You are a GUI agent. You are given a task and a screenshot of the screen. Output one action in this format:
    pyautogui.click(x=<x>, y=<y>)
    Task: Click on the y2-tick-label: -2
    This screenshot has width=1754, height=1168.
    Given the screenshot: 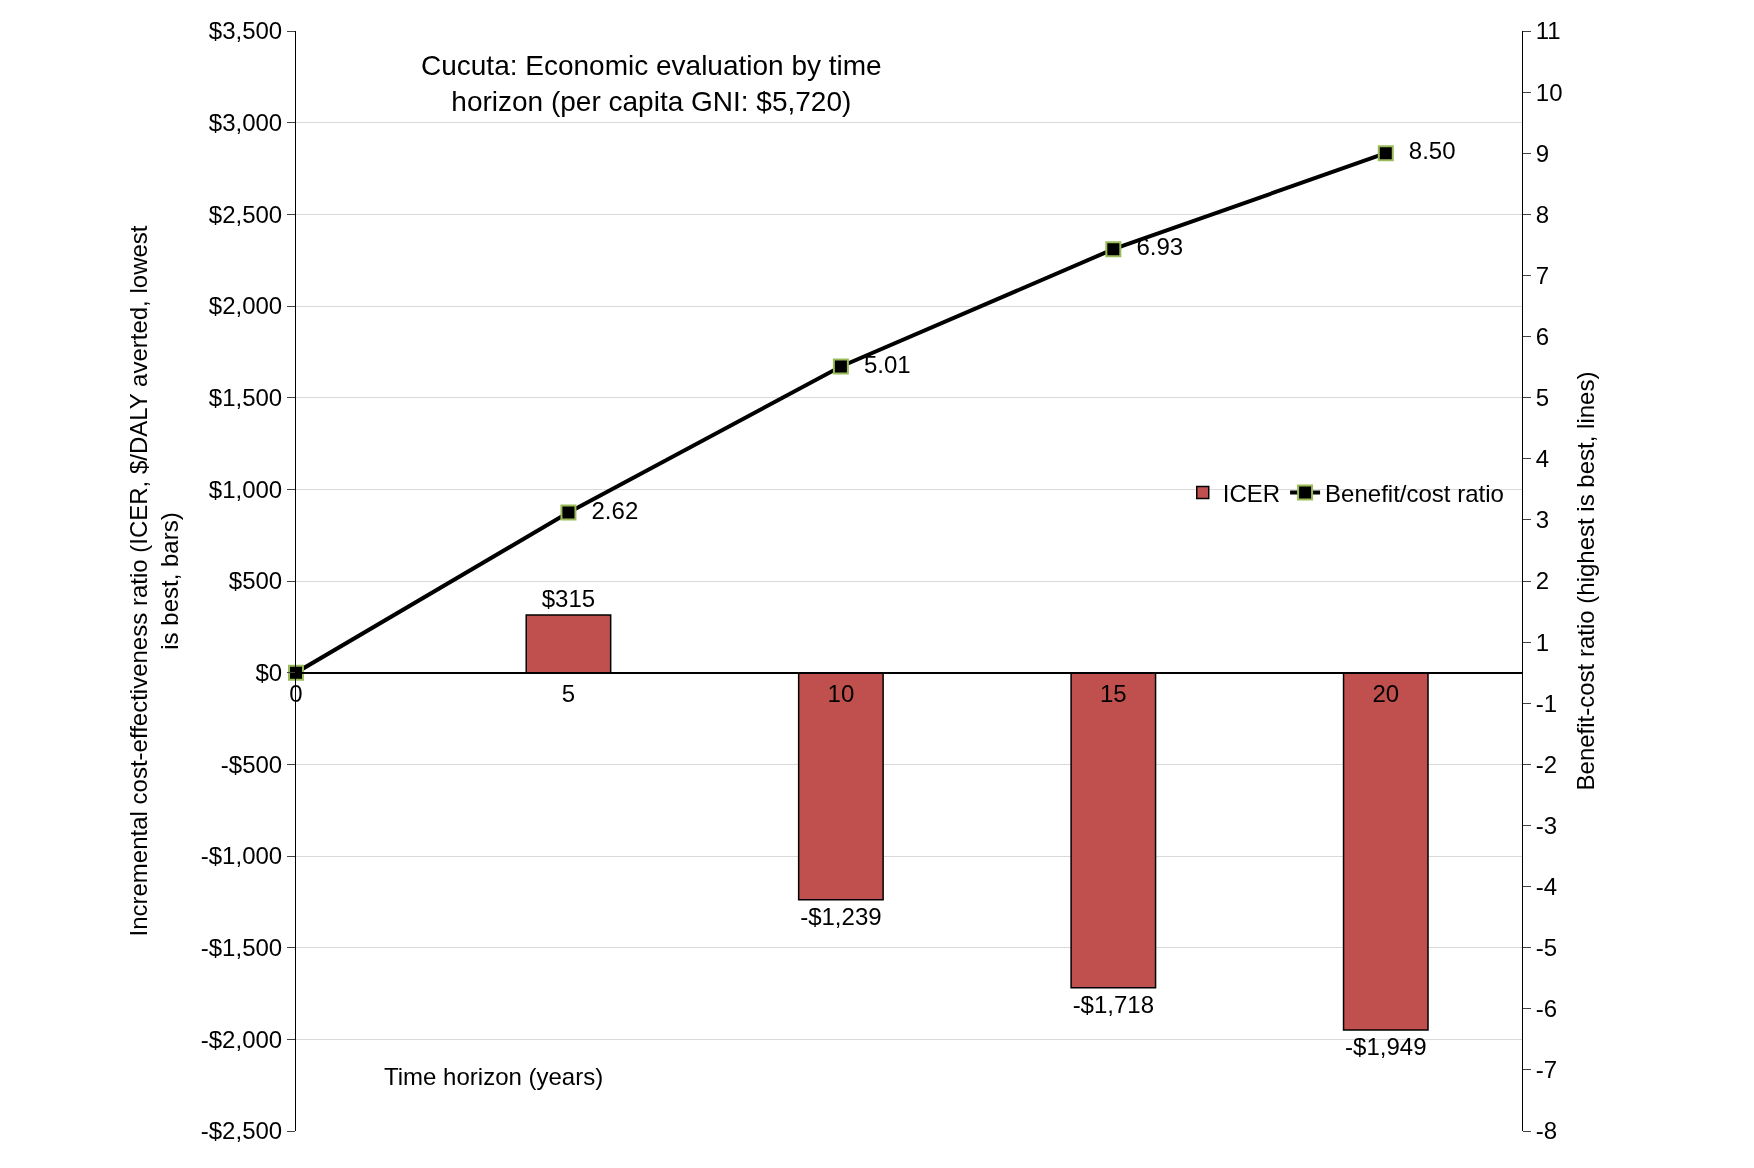 What is the action you would take?
    pyautogui.click(x=1546, y=764)
    